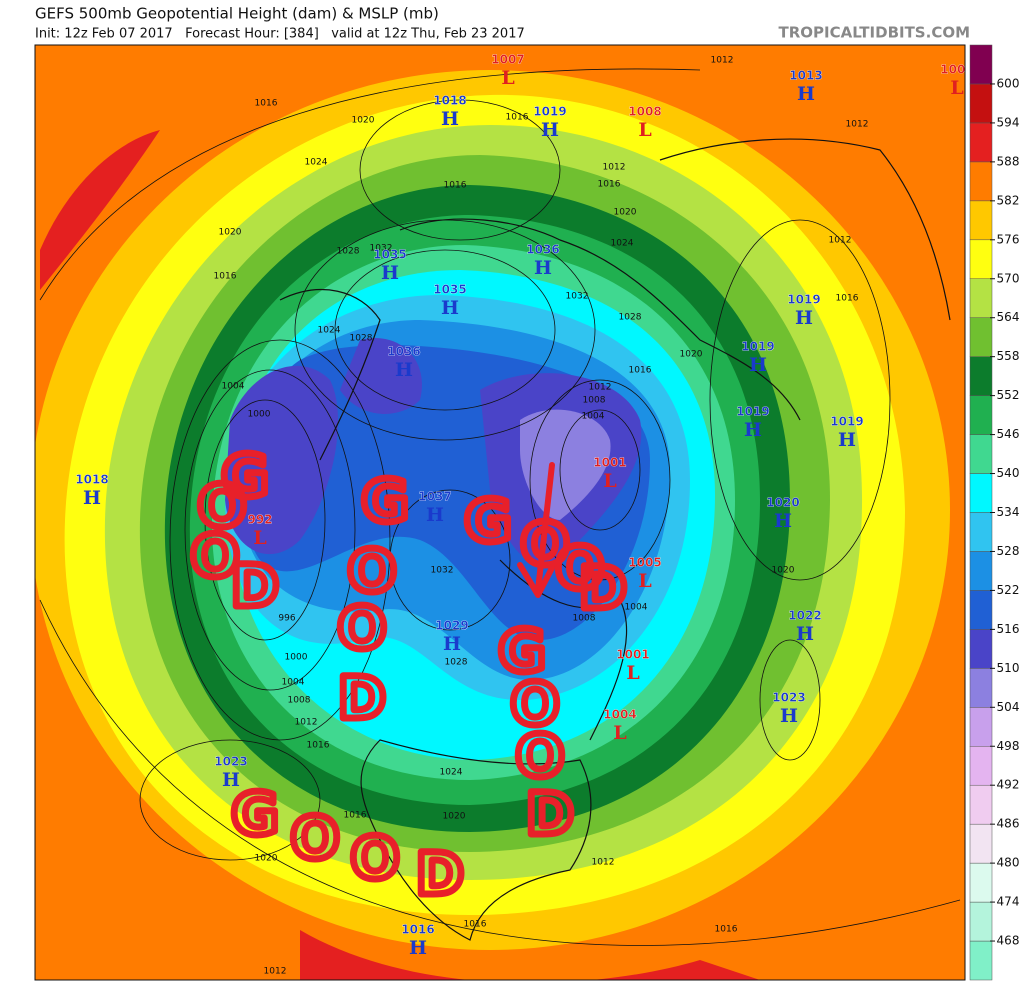  Describe the element at coordinates (91, 480) in the screenshot. I see `center-value: 1018` at that location.